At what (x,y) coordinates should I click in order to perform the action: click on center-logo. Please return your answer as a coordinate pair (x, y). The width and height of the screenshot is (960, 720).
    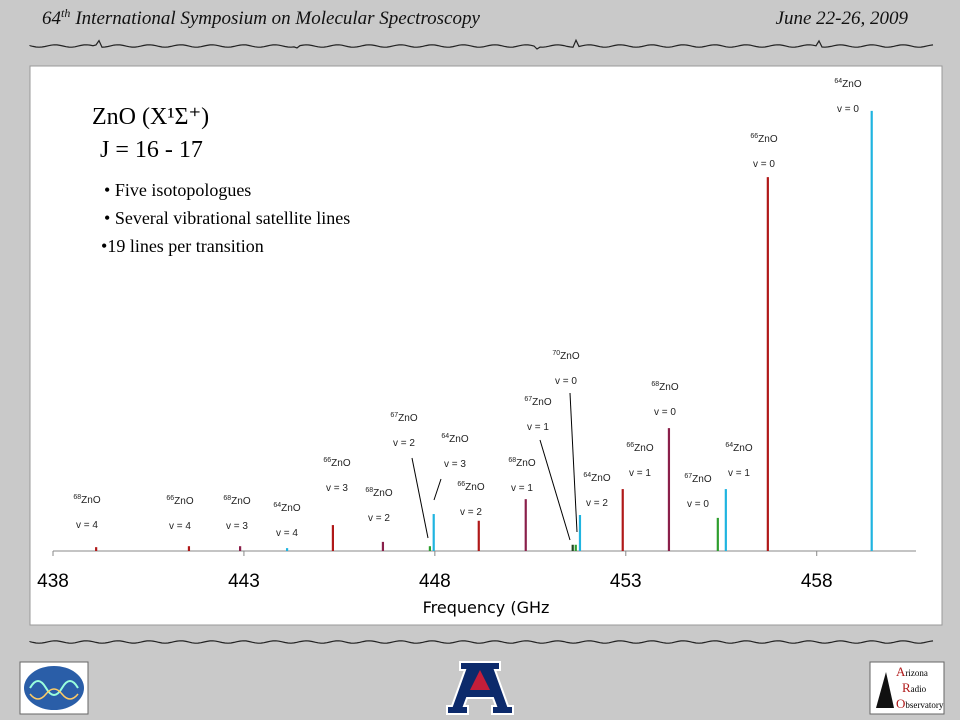
    Looking at the image, I should click on (480, 688).